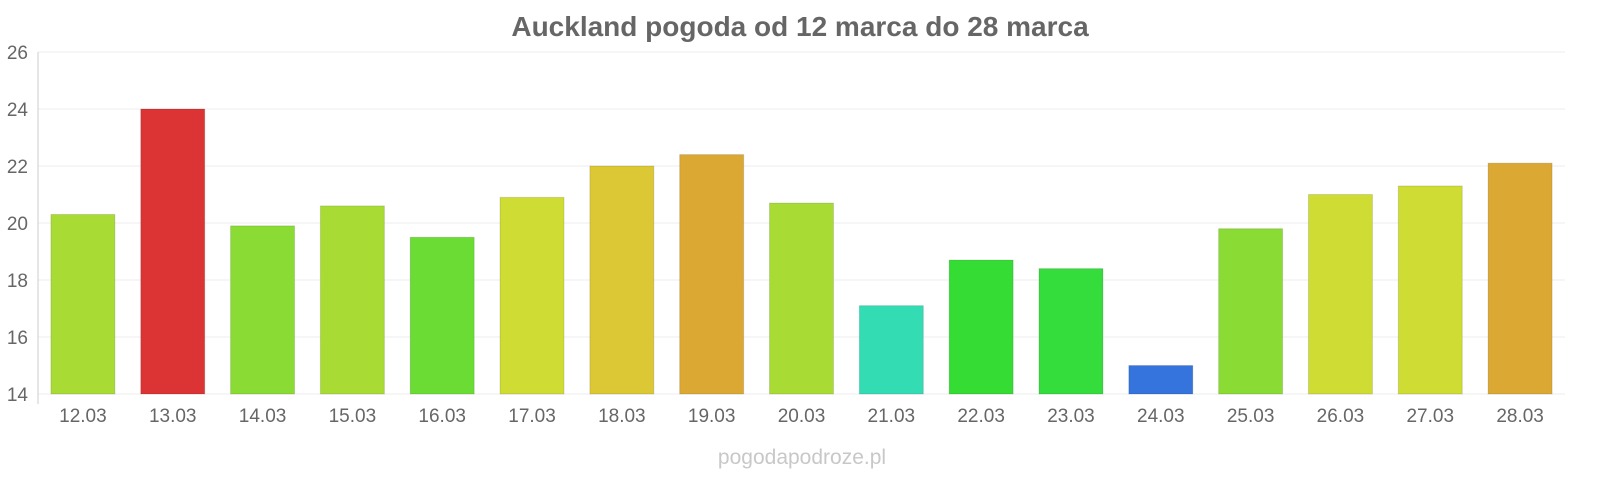  I want to click on y-tick-label: 26, so click(17, 53).